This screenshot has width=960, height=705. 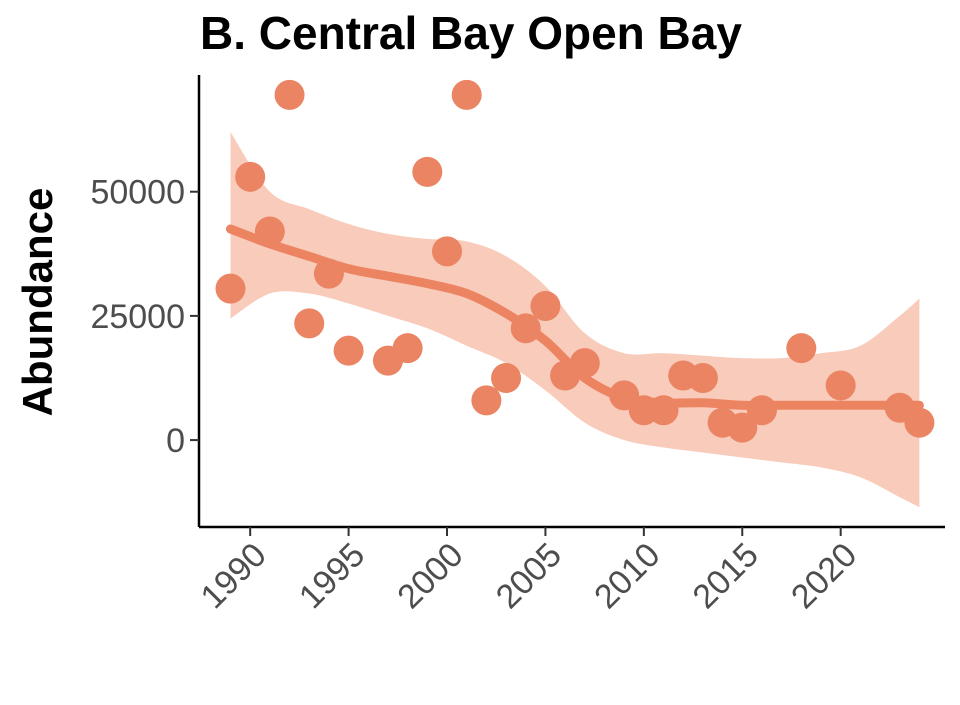 What do you see at coordinates (175, 441) in the screenshot?
I see `y-tick-label: 0` at bounding box center [175, 441].